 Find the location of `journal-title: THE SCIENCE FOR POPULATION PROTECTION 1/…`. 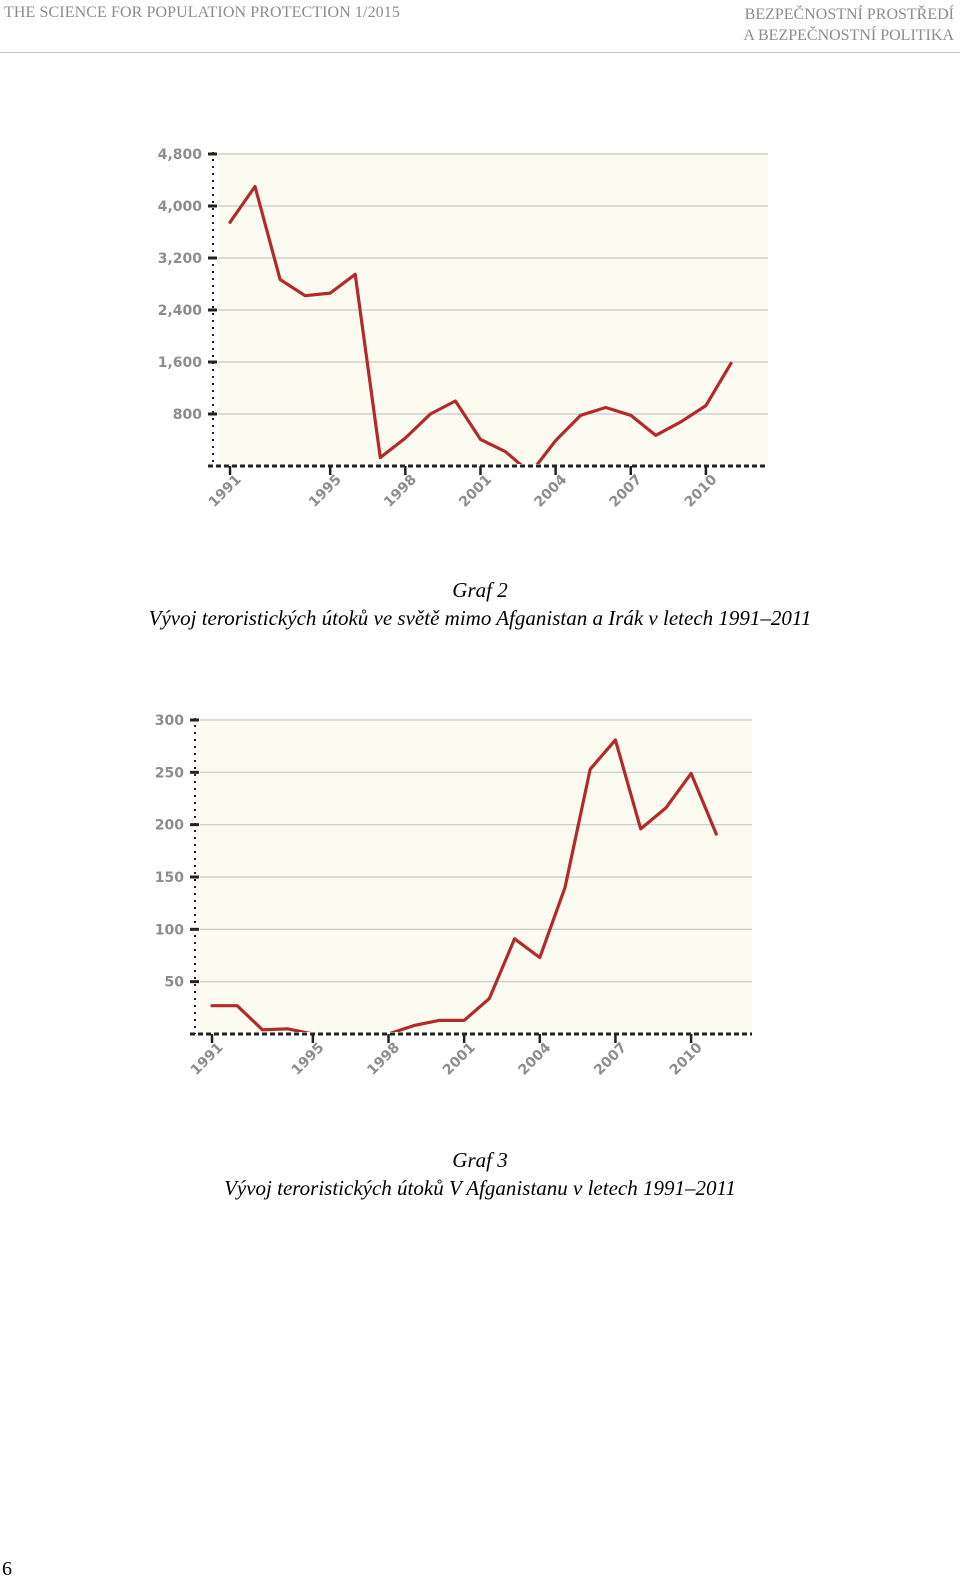

journal-title: THE SCIENCE FOR POPULATION PROTECTION 1/… is located at coordinates (202, 12).